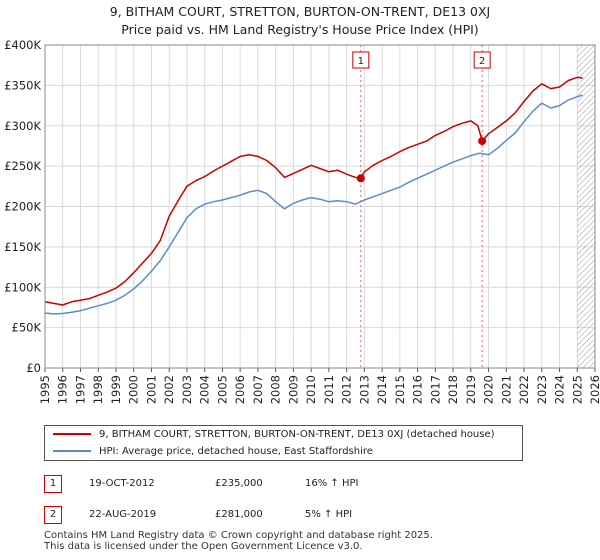 The width and height of the screenshot is (600, 560). What do you see at coordinates (27, 328) in the screenshot?
I see `y-tick-label: £50K` at bounding box center [27, 328].